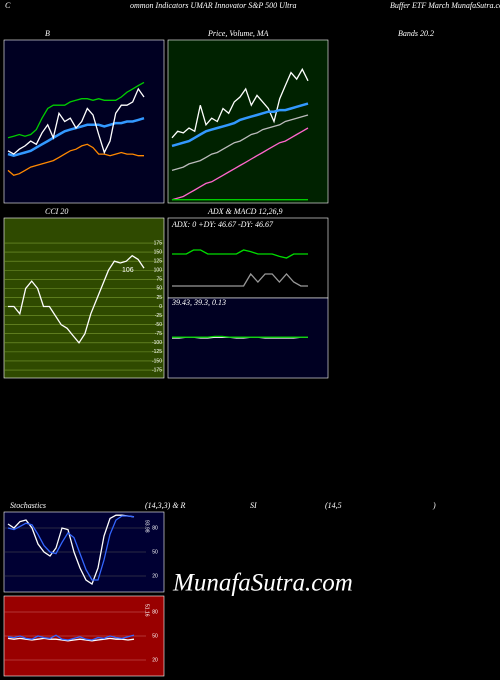 Image resolution: width=500 pixels, height=680 pixels. I want to click on header: Buffer ETF March MunafaSutra.com, so click(445, 5).